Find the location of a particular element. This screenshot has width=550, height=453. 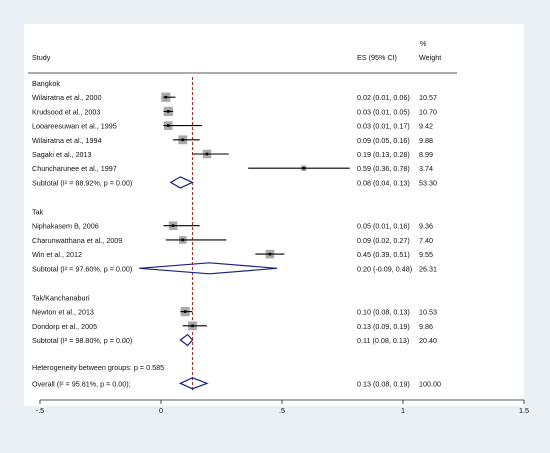

group0-study-ci-5: 0.59 (0.36, 0.78) is located at coordinates (383, 168).